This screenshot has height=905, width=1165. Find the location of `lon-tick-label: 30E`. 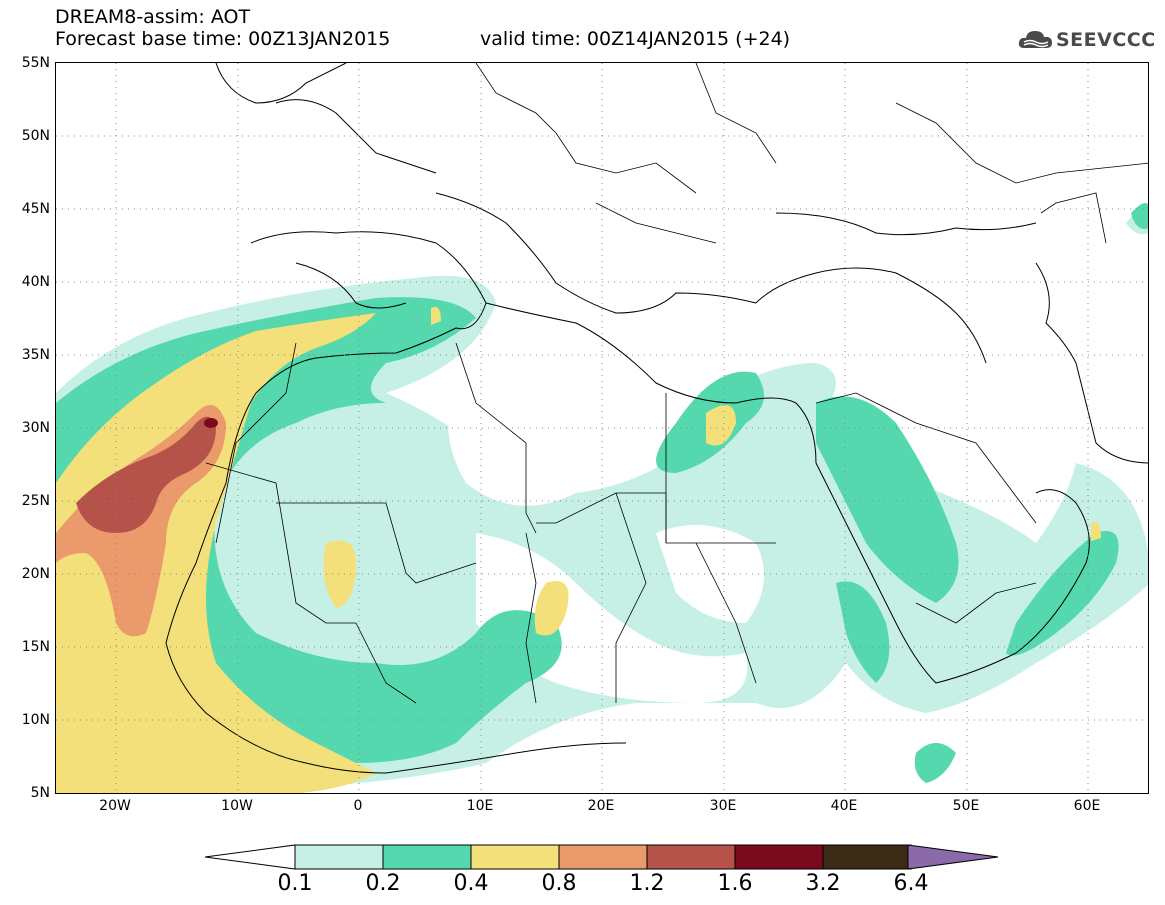

lon-tick-label: 30E is located at coordinates (723, 806).